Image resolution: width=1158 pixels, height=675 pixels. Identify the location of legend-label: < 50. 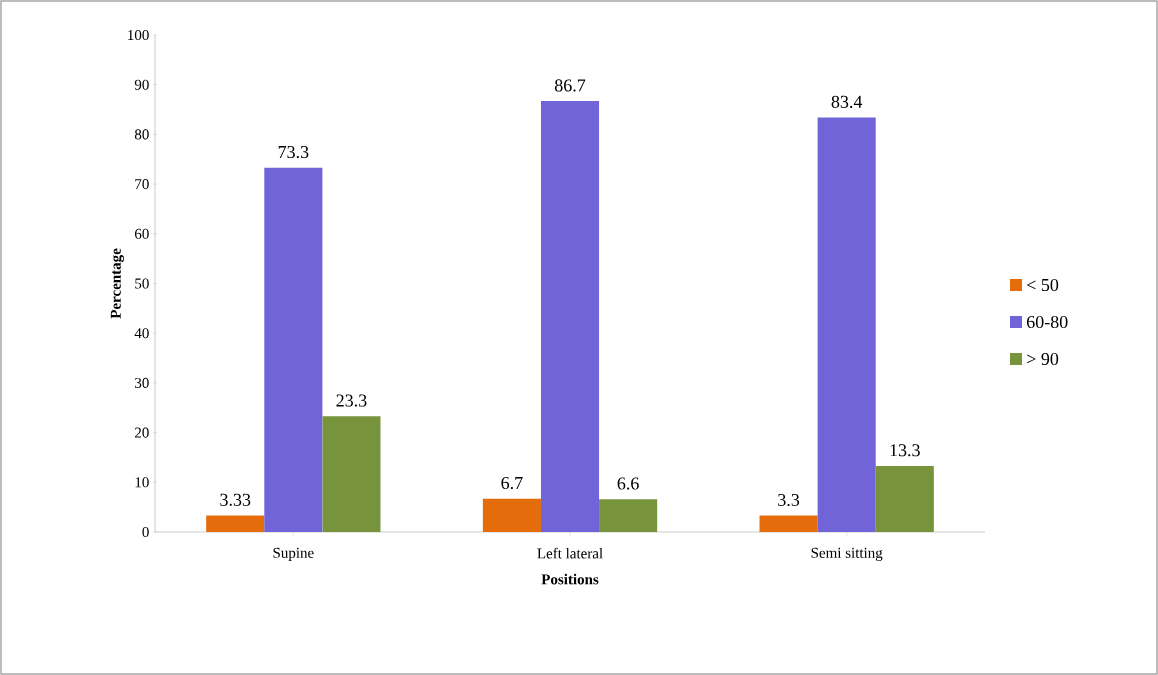
(1043, 285).